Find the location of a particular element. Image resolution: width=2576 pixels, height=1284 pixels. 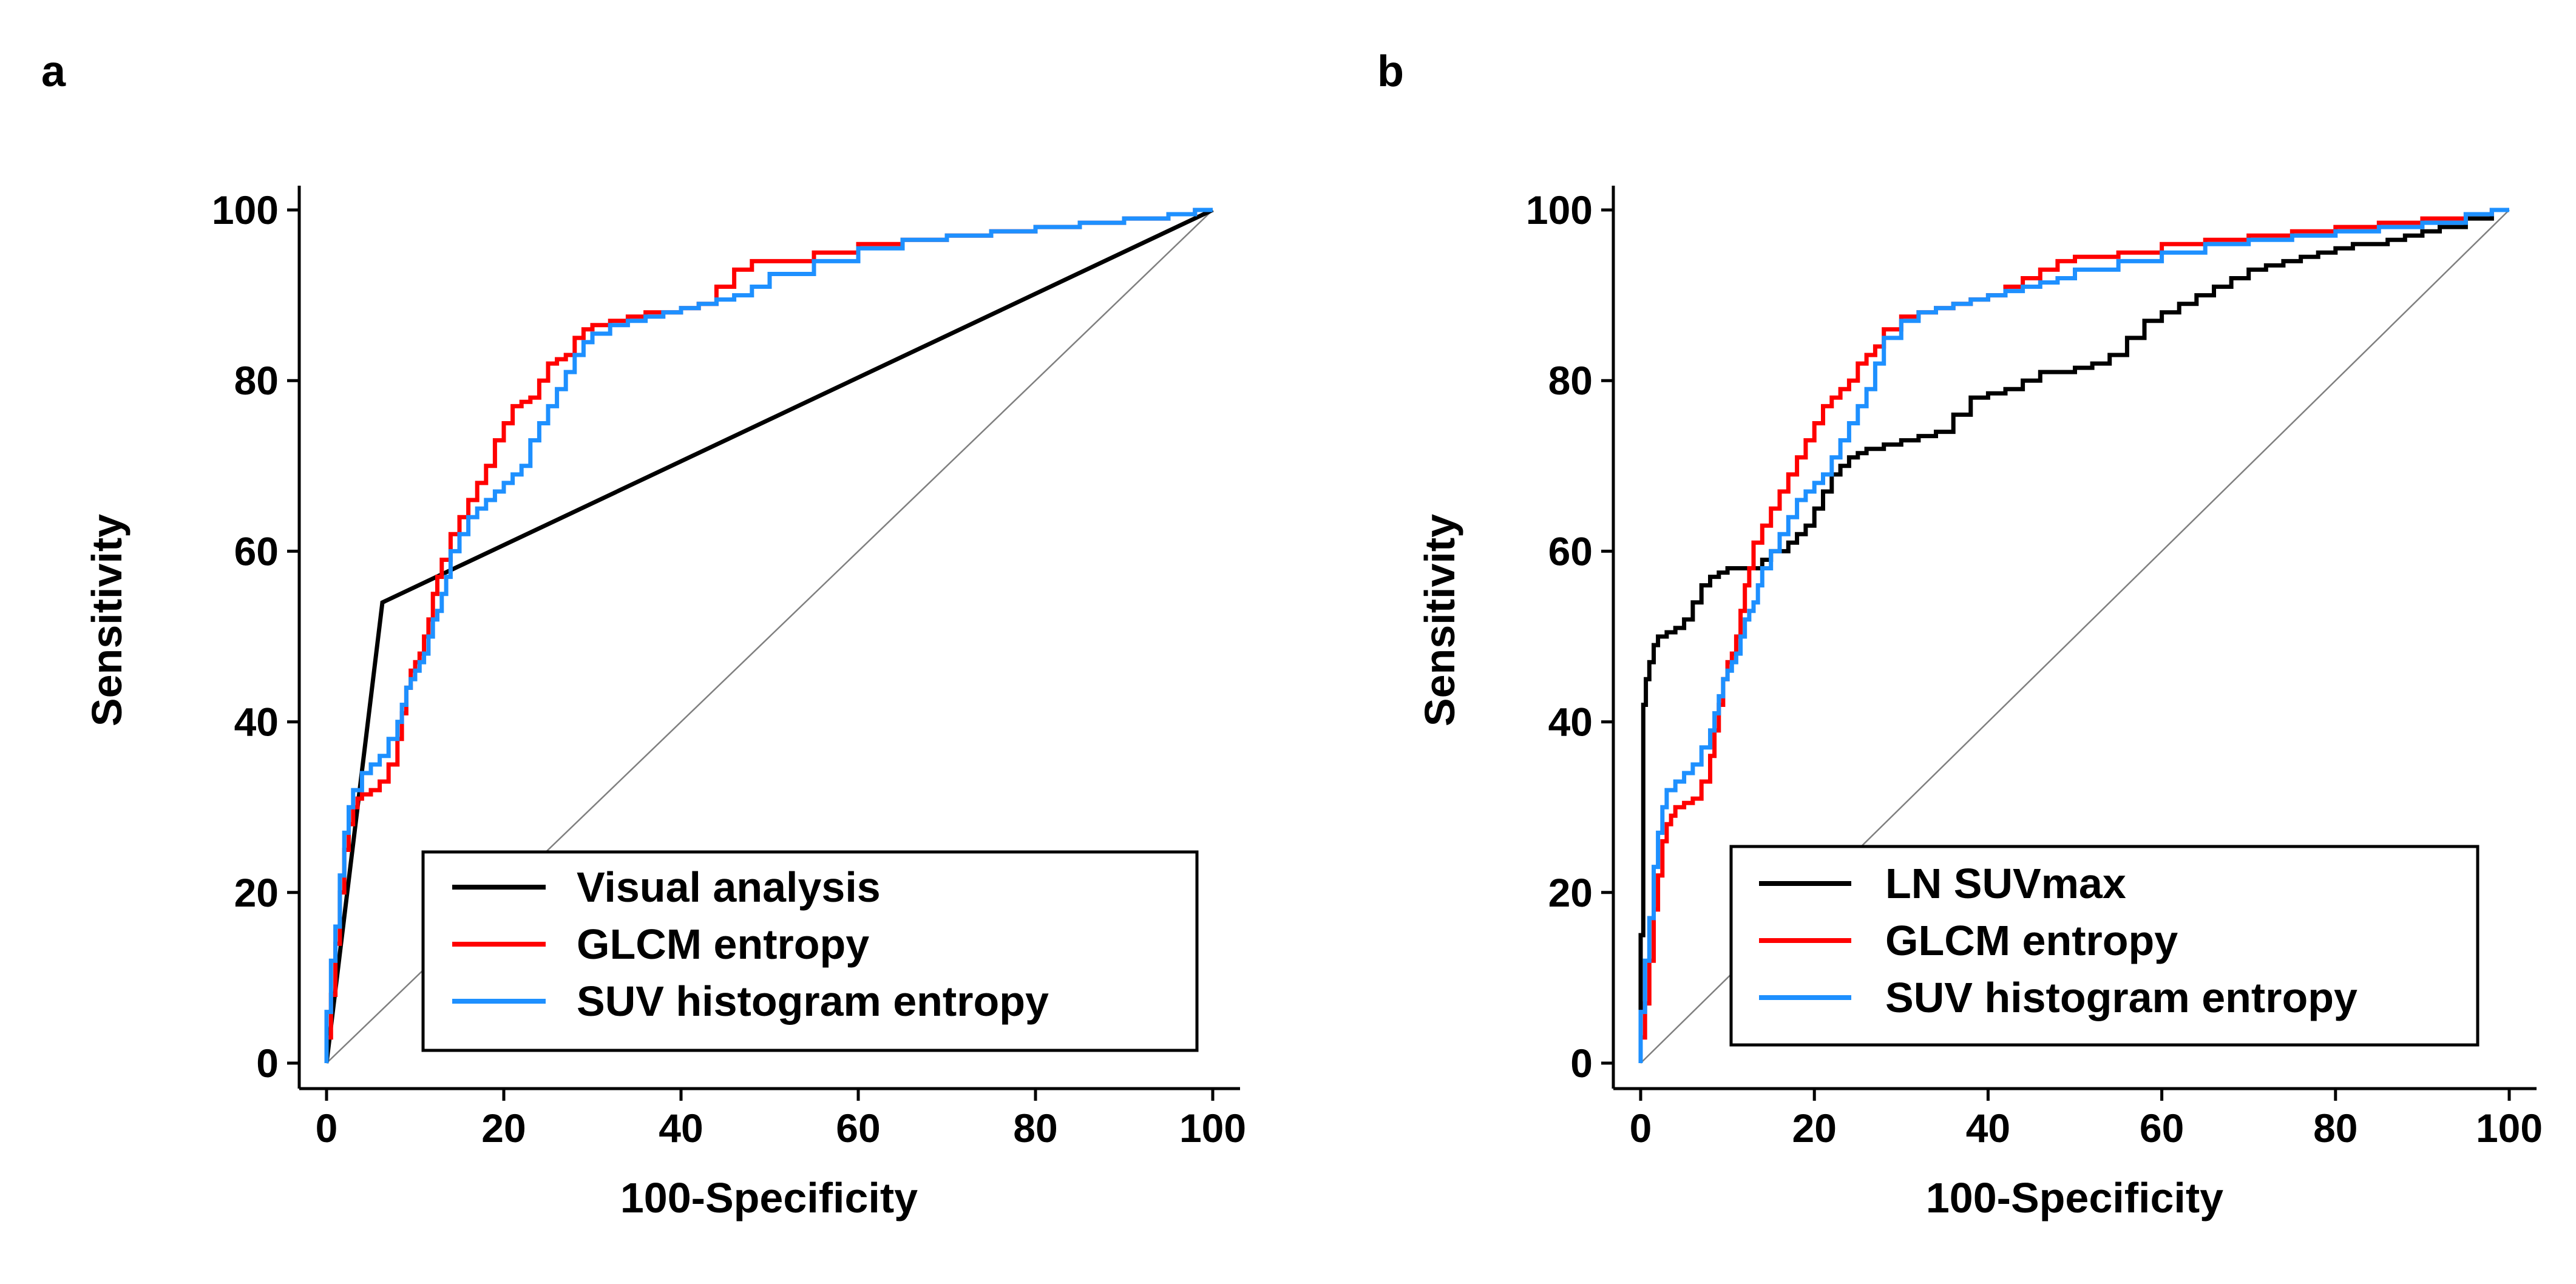

panel-b-y-tick-label: 40 is located at coordinates (1571, 722).